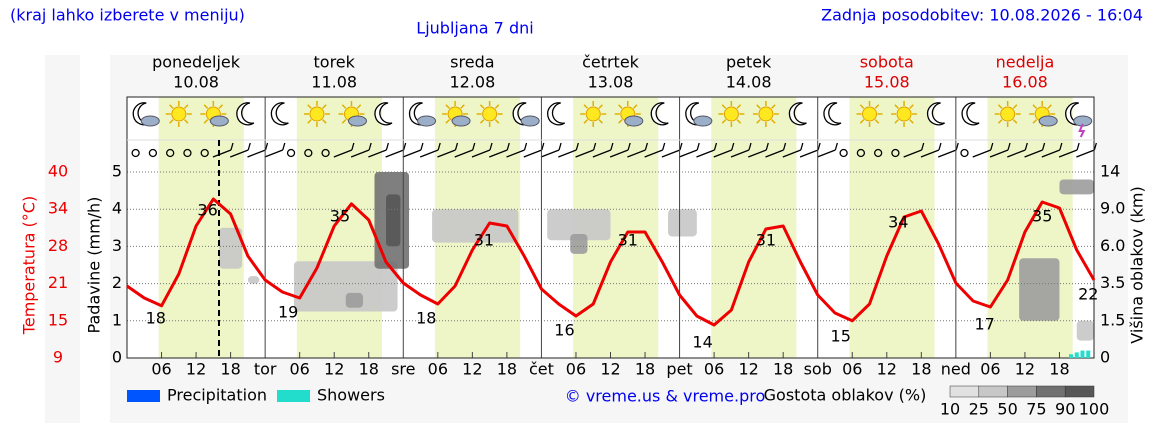 The width and height of the screenshot is (1152, 443). What do you see at coordinates (1094, 409) in the screenshot?
I see `density-tick-label: 100` at bounding box center [1094, 409].